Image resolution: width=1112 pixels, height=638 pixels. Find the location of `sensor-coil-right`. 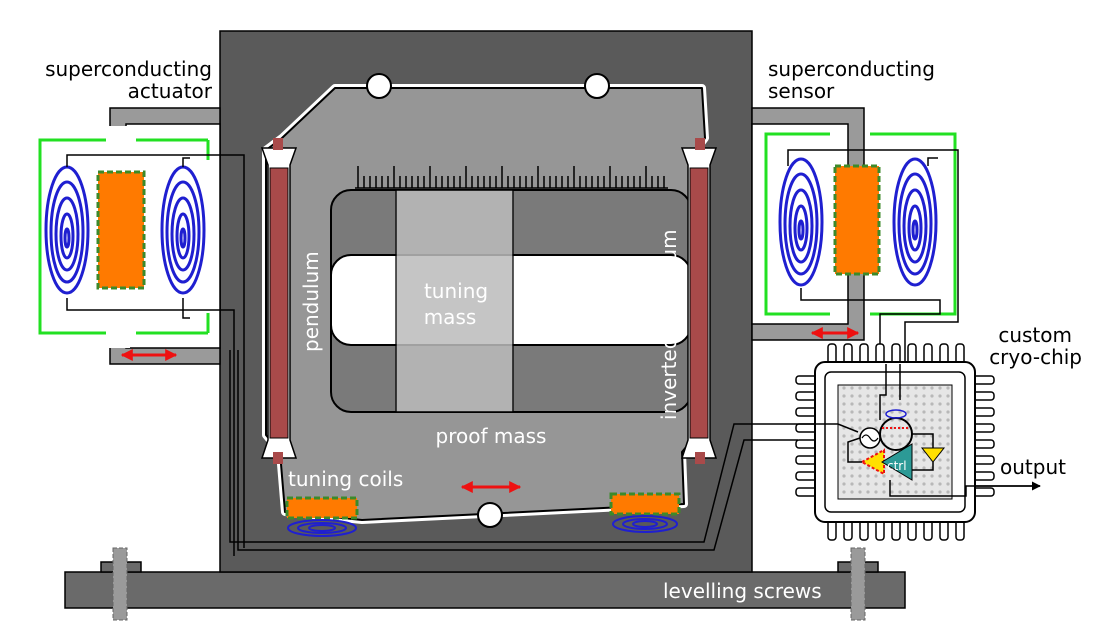

sensor-coil-right is located at coordinates (915, 222).